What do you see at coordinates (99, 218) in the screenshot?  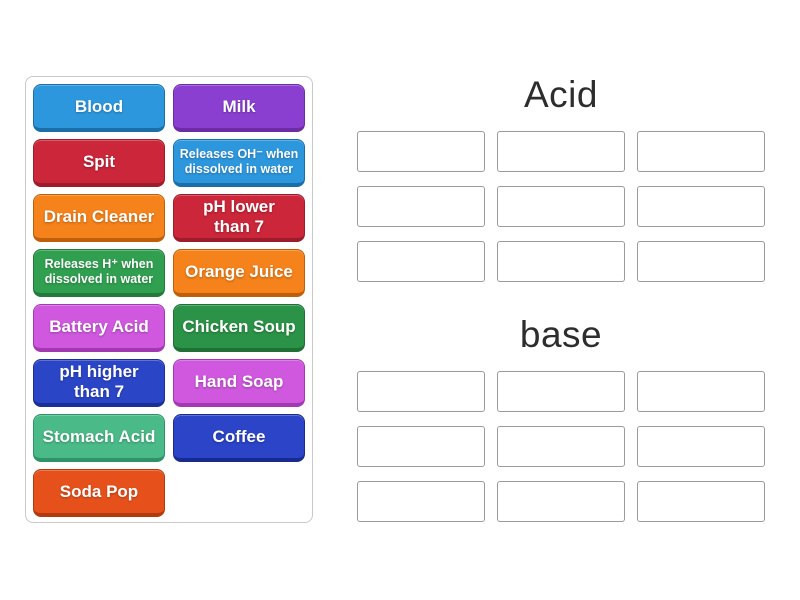 I see `tile-drain-cleaner: Drain Cleaner` at bounding box center [99, 218].